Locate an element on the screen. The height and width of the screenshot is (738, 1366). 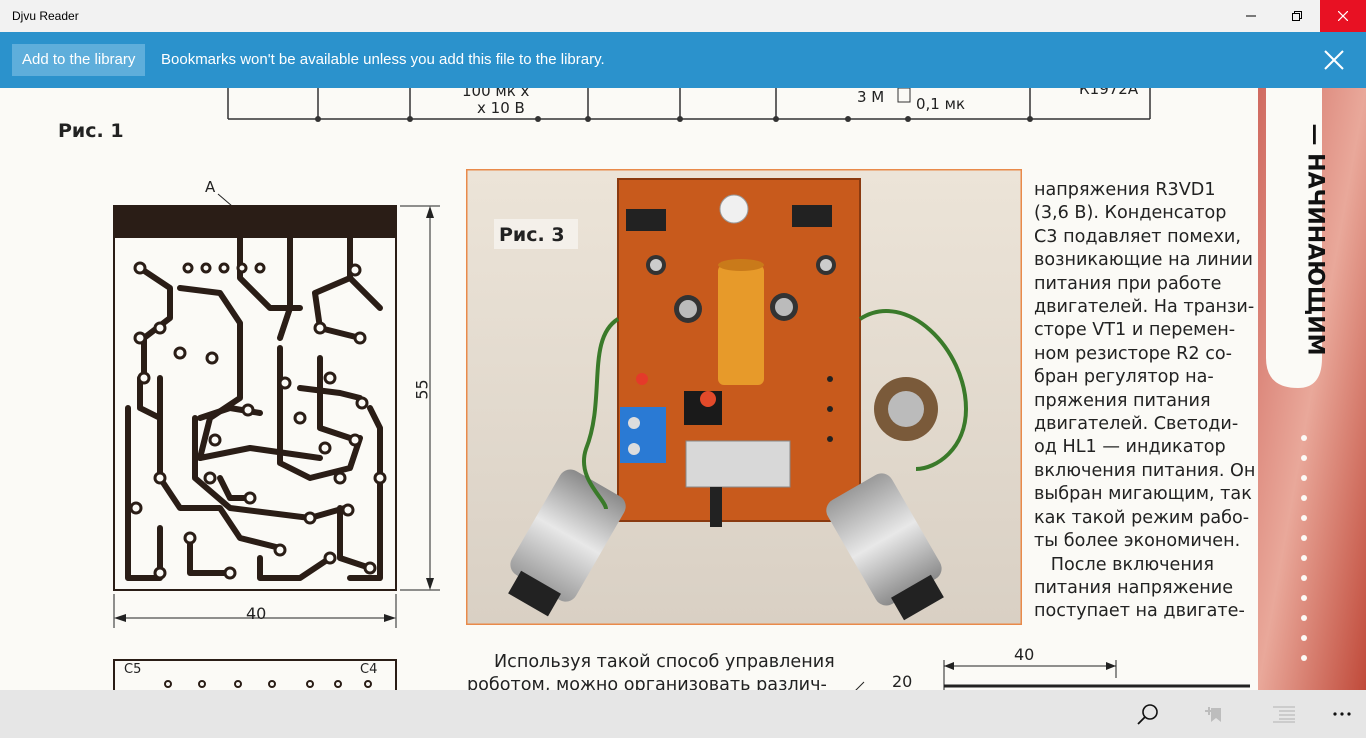
schematic-fragment is located at coordinates (689, 105).